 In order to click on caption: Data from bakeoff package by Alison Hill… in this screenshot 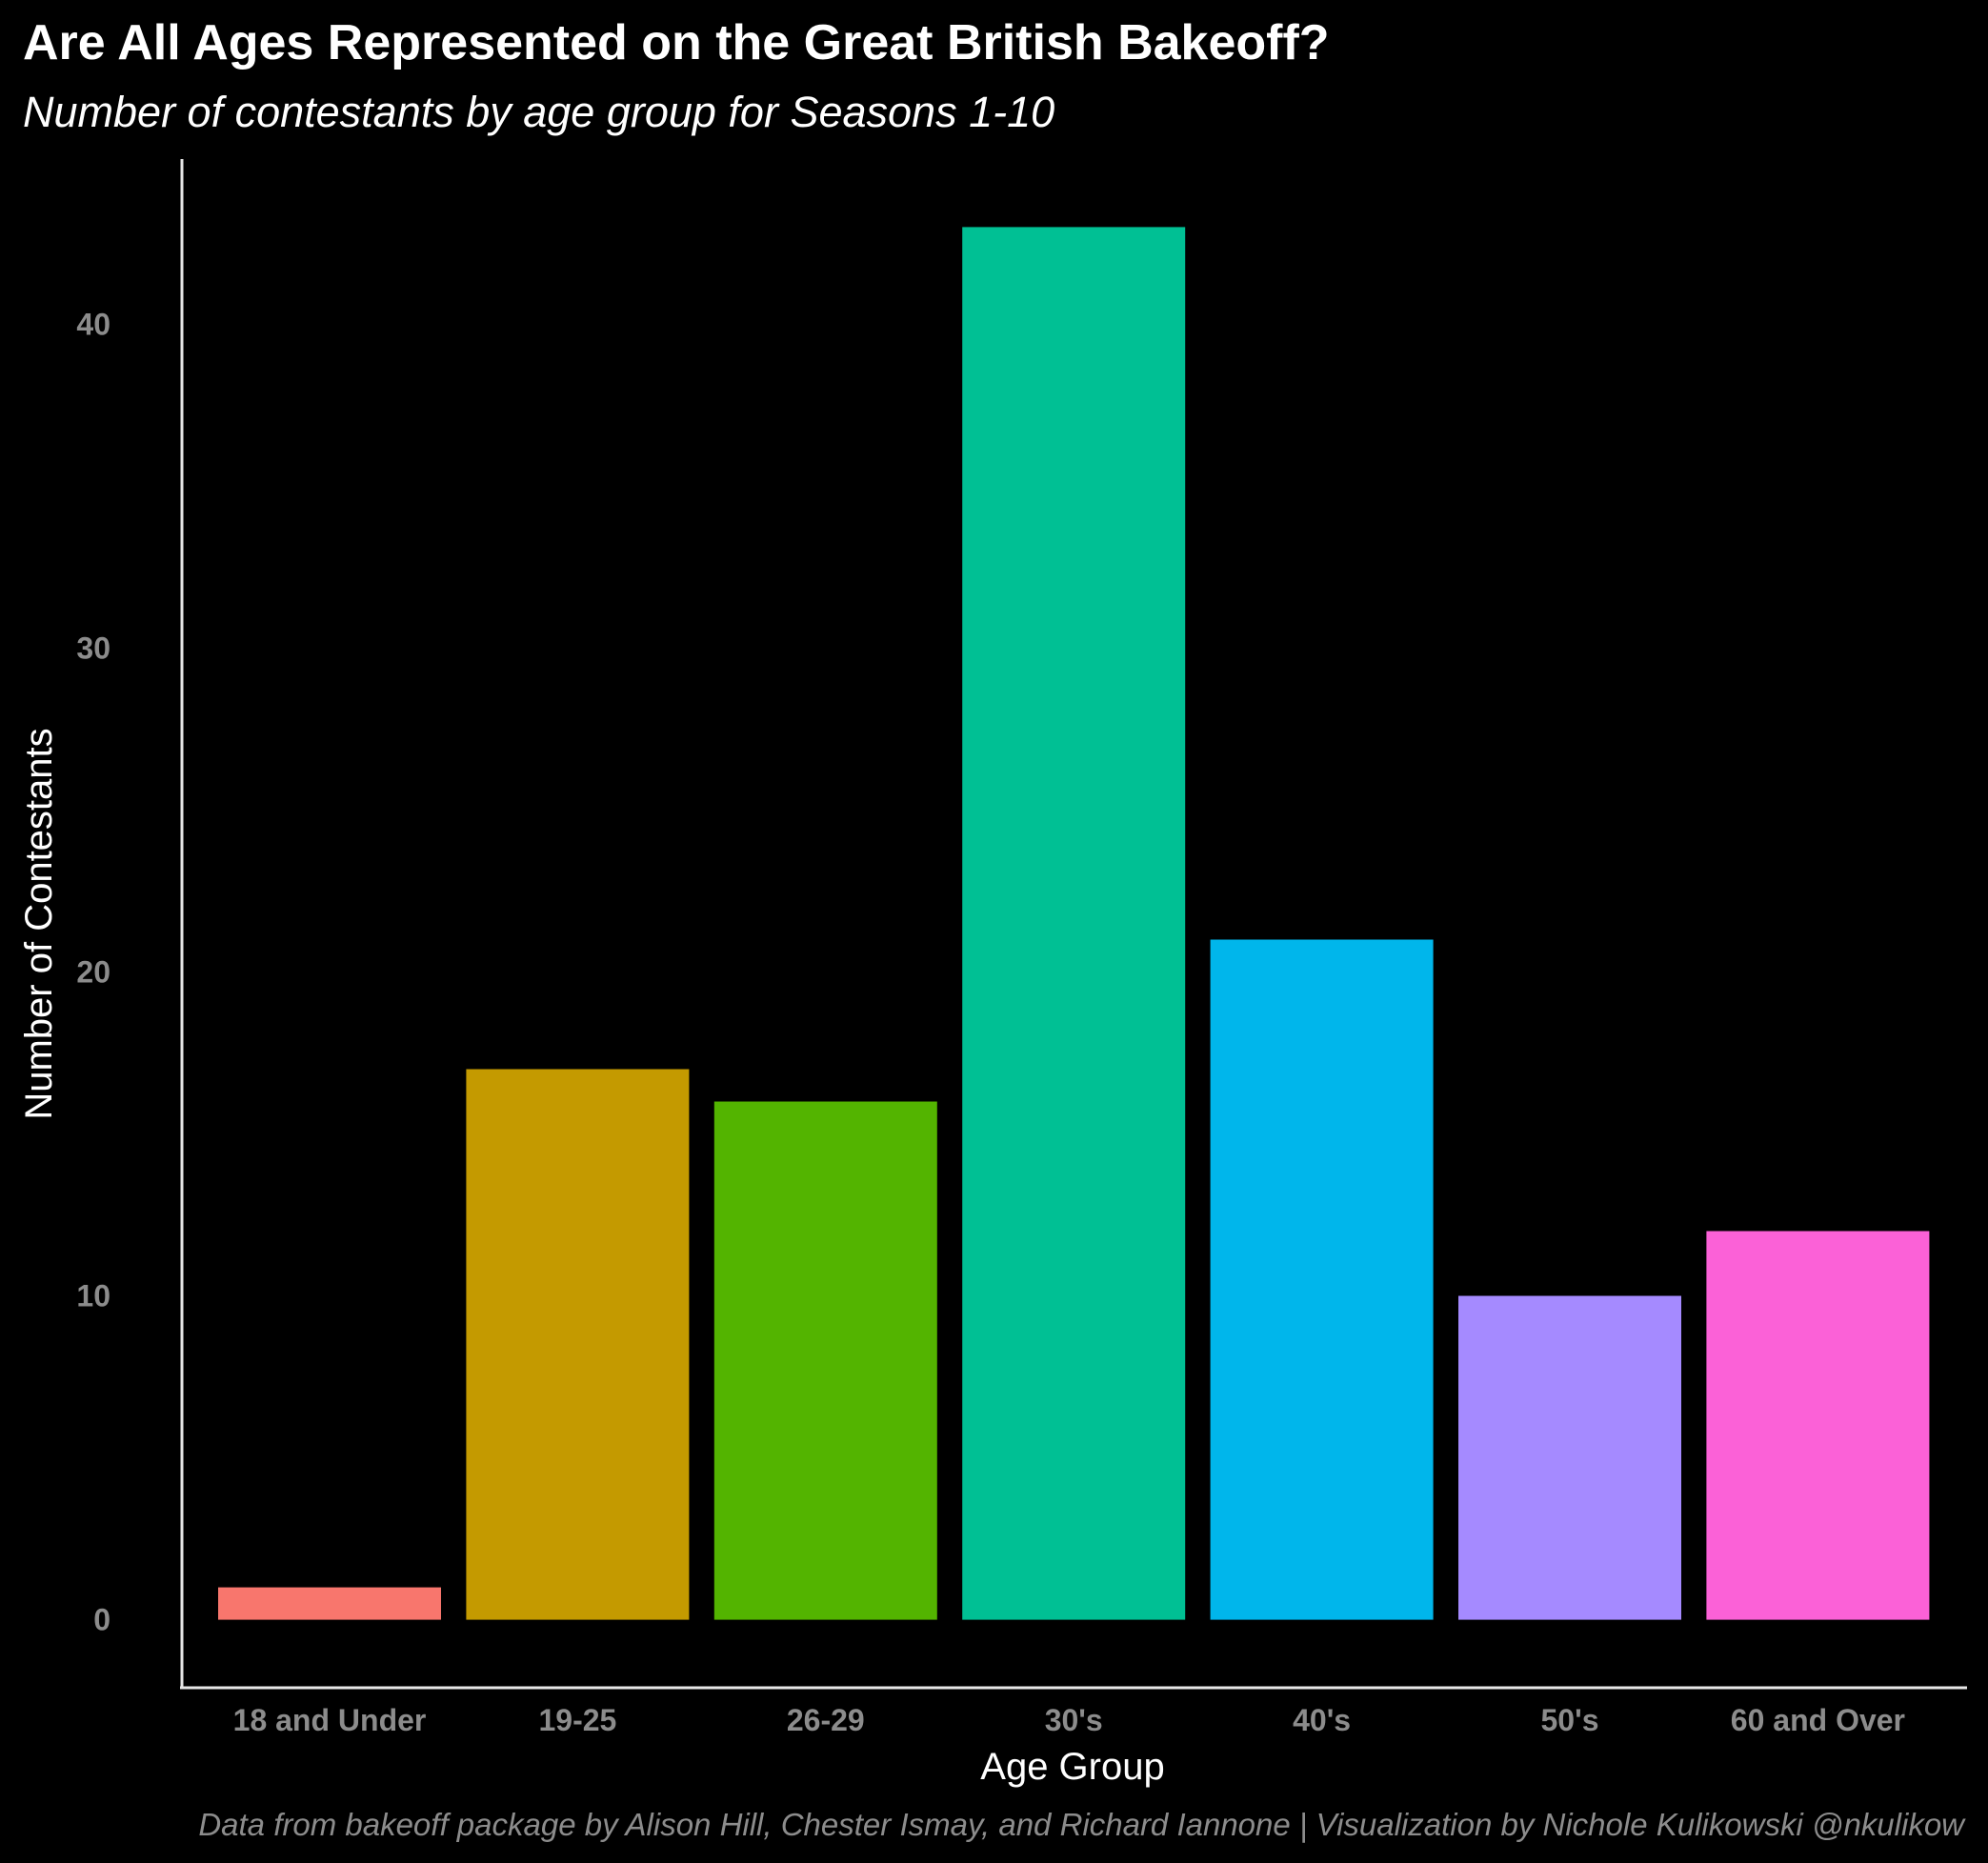, I will do `click(1082, 1824)`.